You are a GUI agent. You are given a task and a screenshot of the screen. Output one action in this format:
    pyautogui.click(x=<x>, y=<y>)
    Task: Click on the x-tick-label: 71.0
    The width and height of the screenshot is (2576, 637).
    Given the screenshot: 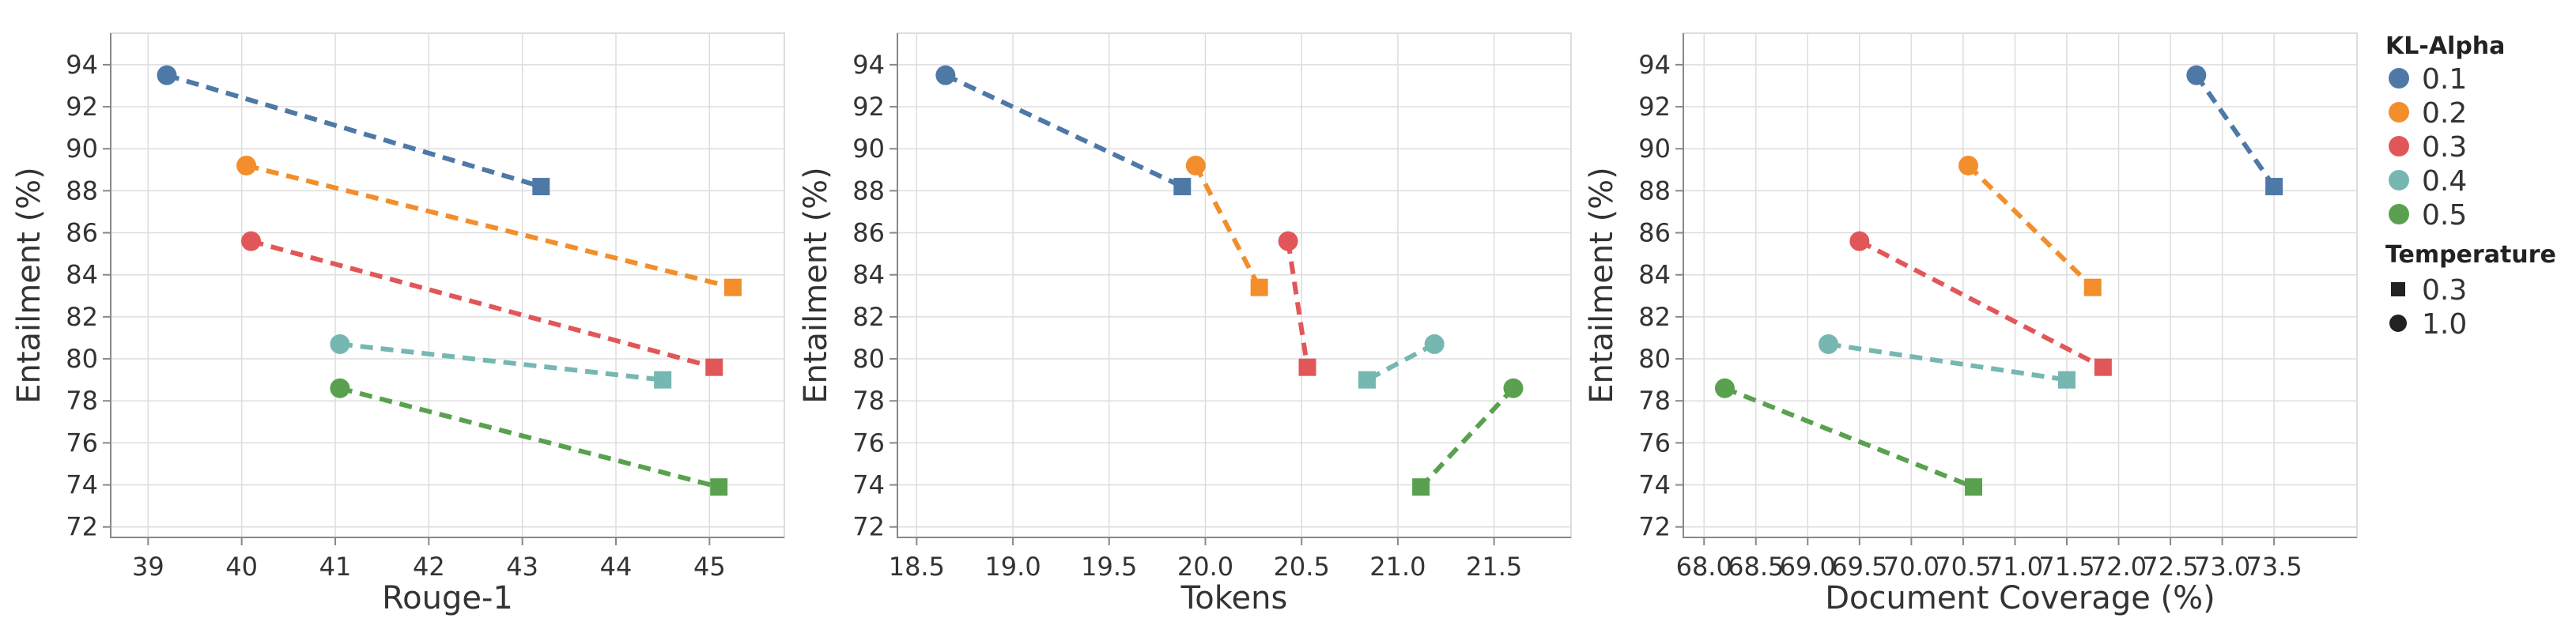 What is the action you would take?
    pyautogui.click(x=2015, y=567)
    